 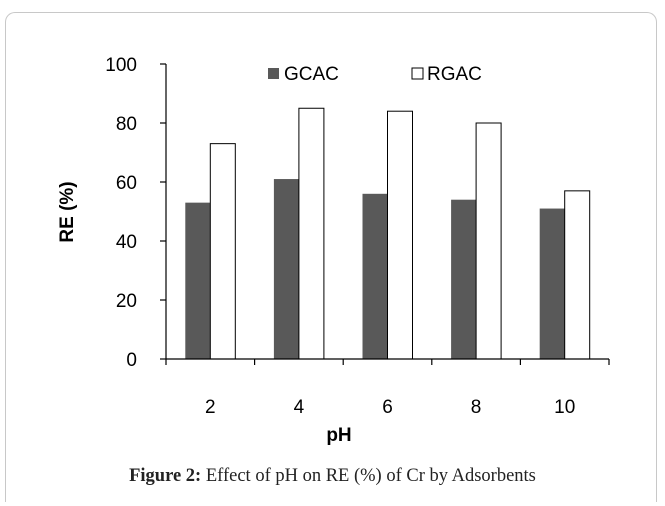 What do you see at coordinates (126, 242) in the screenshot?
I see `y-tick-label: 40` at bounding box center [126, 242].